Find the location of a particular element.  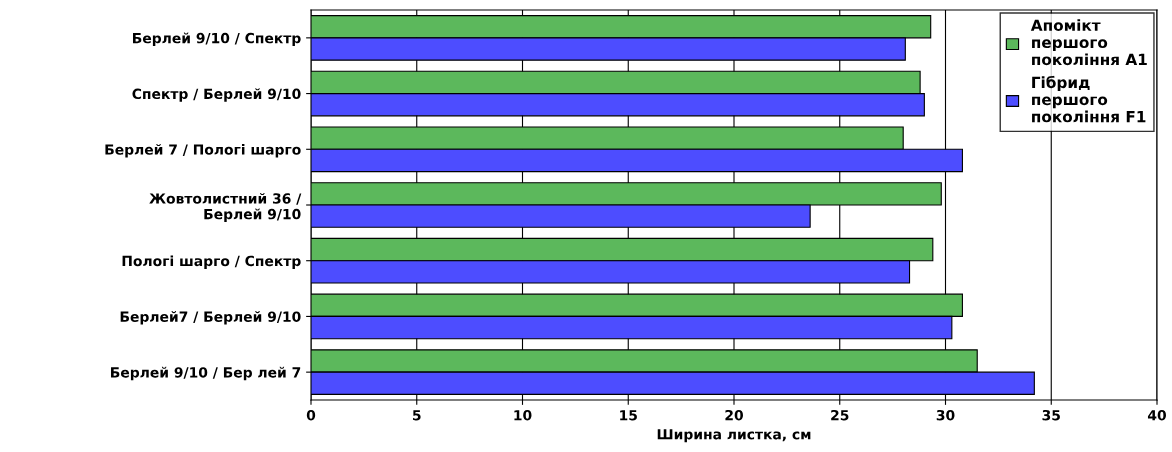

y-tick-label: Спектр / Берлей 9/10 is located at coordinates (216, 95).